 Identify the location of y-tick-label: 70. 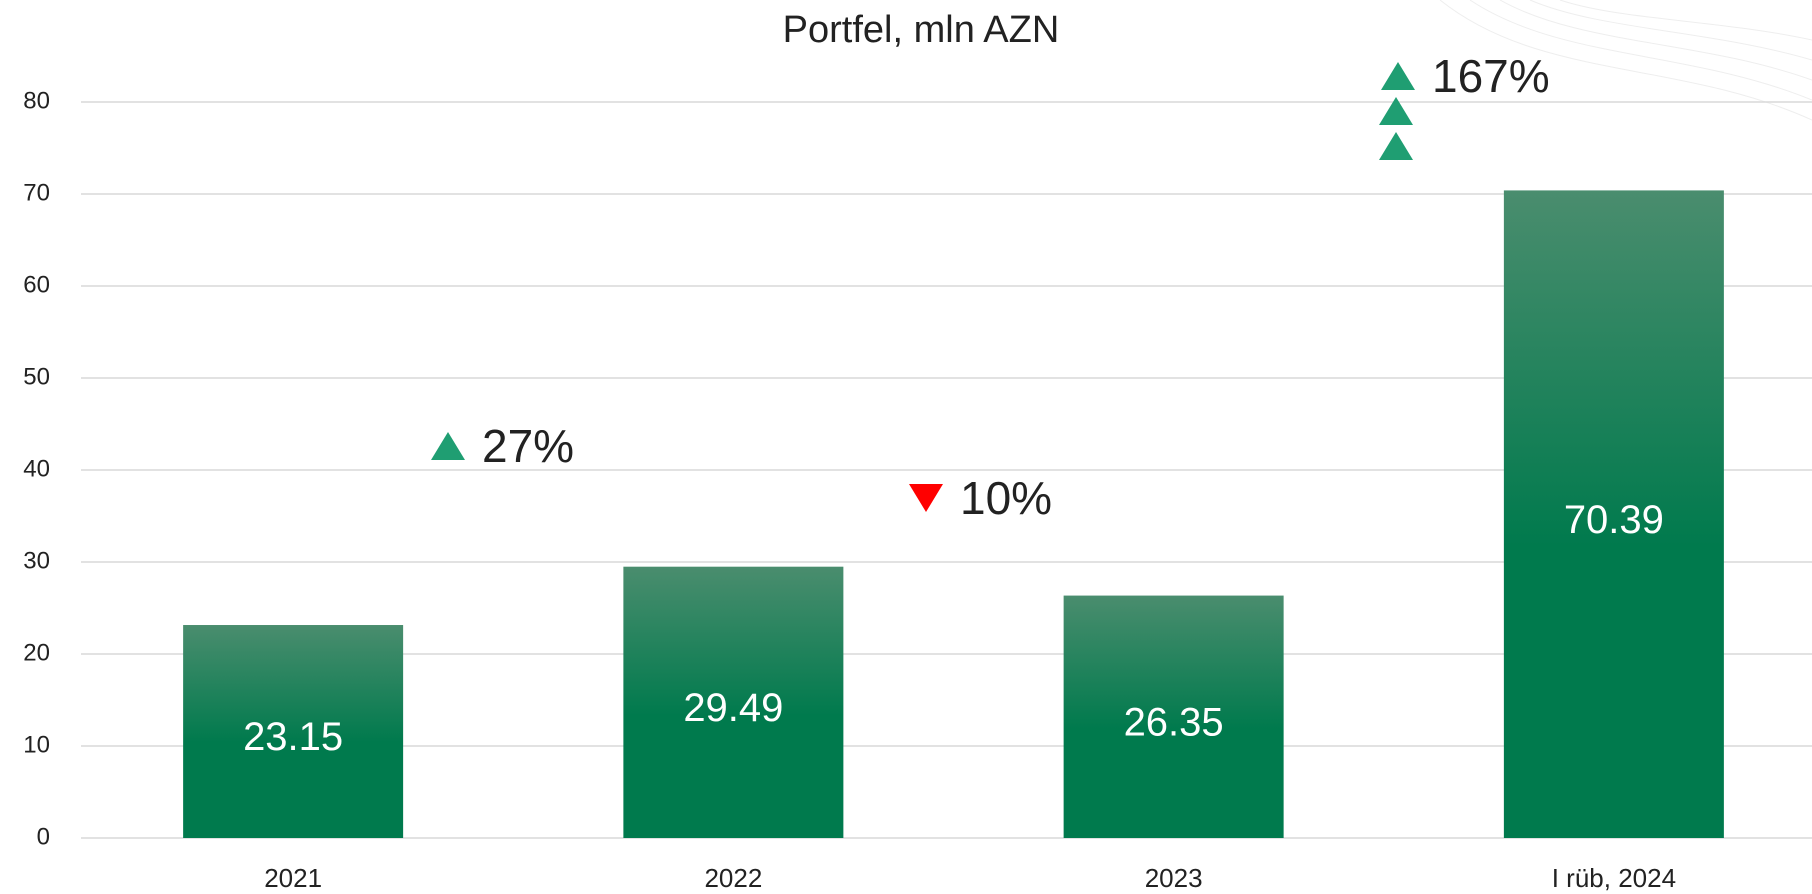
(36, 192).